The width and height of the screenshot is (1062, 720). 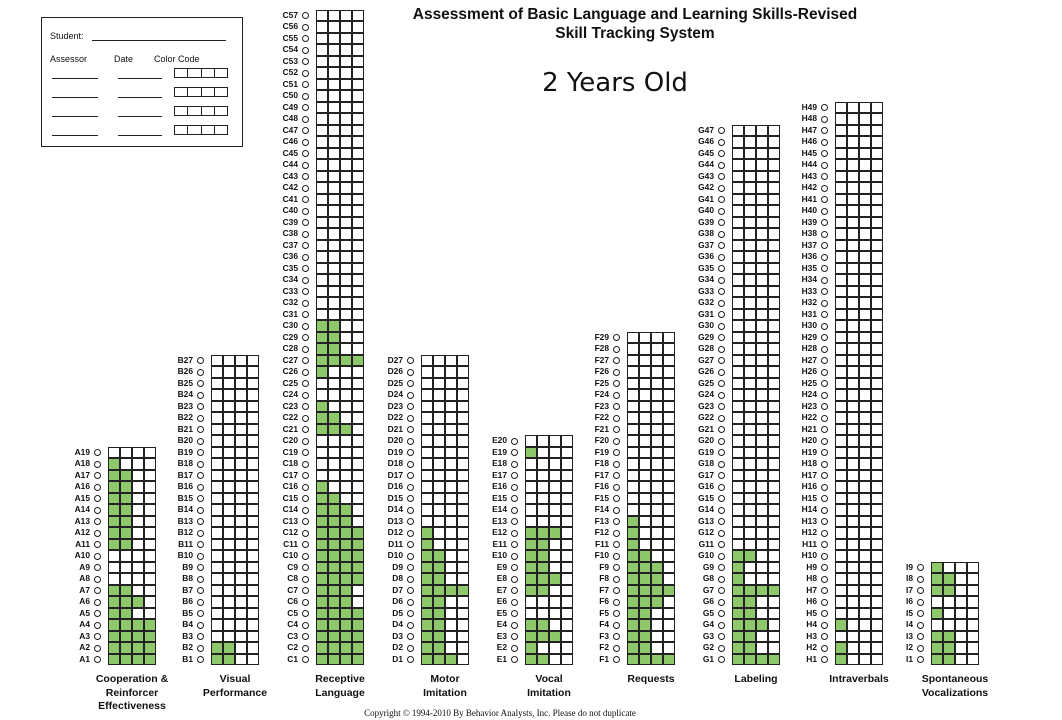 I want to click on date-field, so click(x=140, y=78).